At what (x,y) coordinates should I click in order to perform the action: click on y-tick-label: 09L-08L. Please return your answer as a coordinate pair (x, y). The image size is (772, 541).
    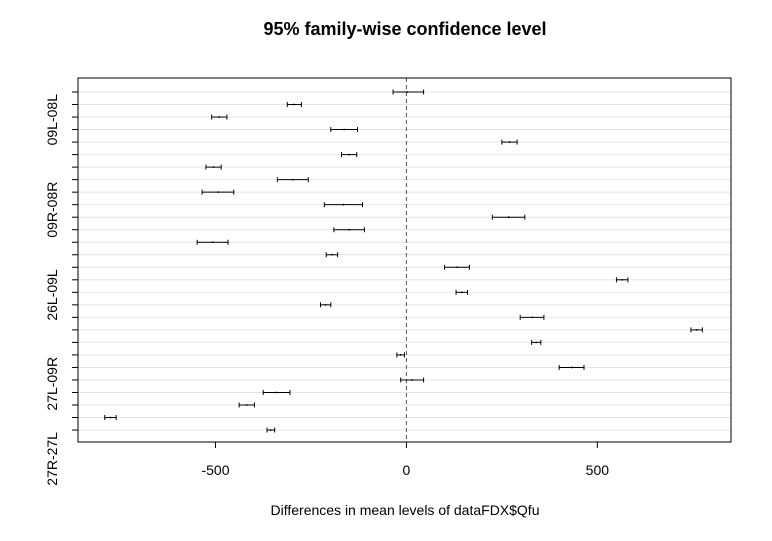
    Looking at the image, I should click on (52, 120).